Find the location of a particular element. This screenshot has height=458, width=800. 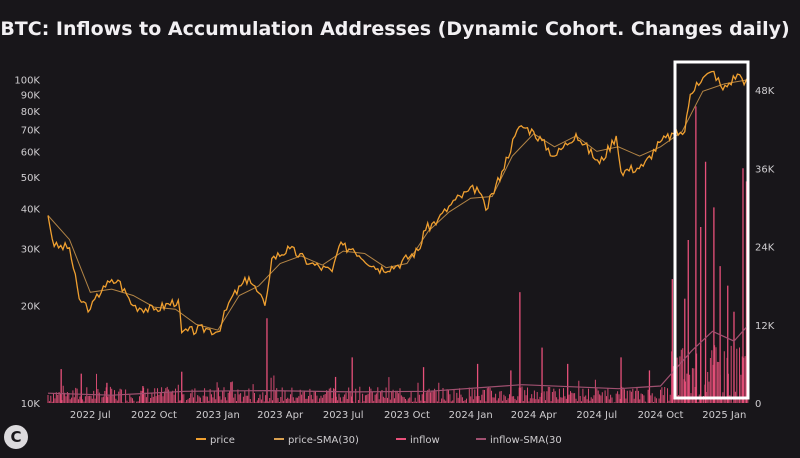

x-tick-label: 2023 Apr is located at coordinates (280, 415).